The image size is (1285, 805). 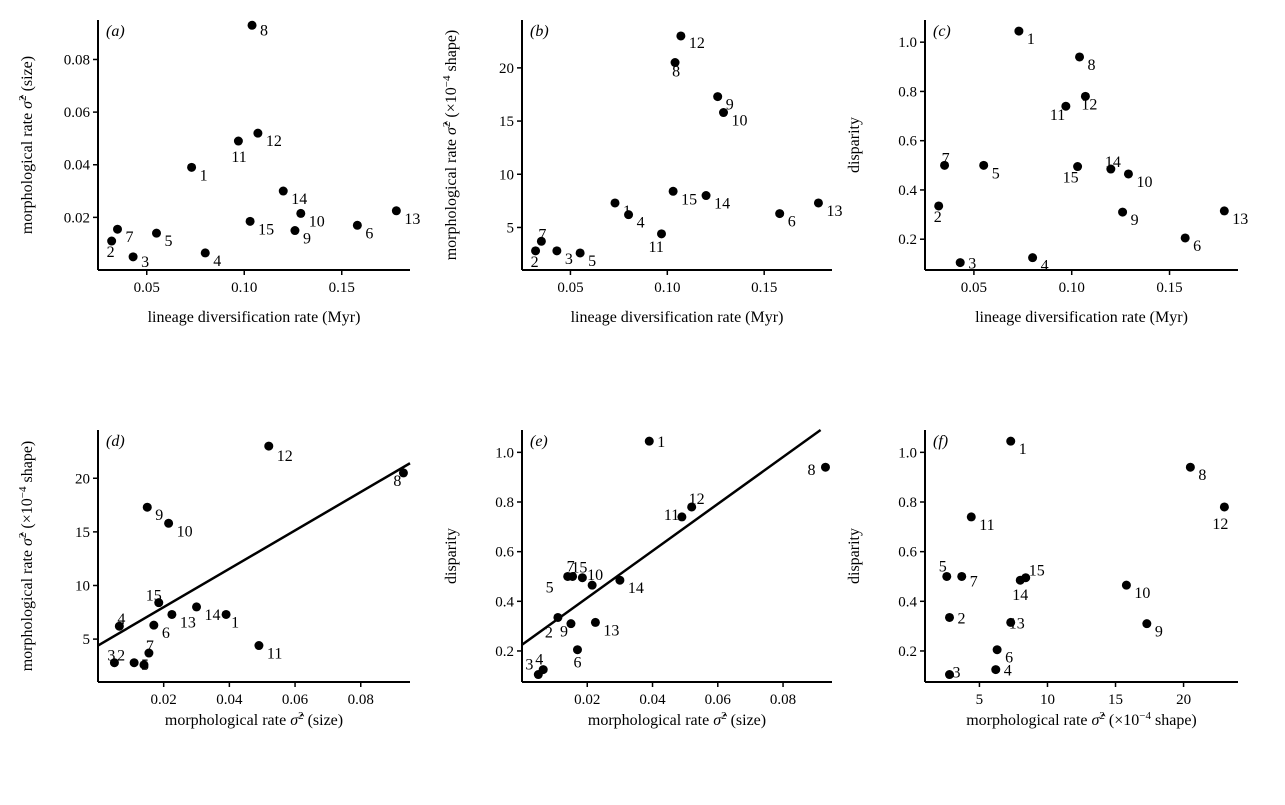 What do you see at coordinates (506, 122) in the screenshot?
I see `y-tick-label: 15` at bounding box center [506, 122].